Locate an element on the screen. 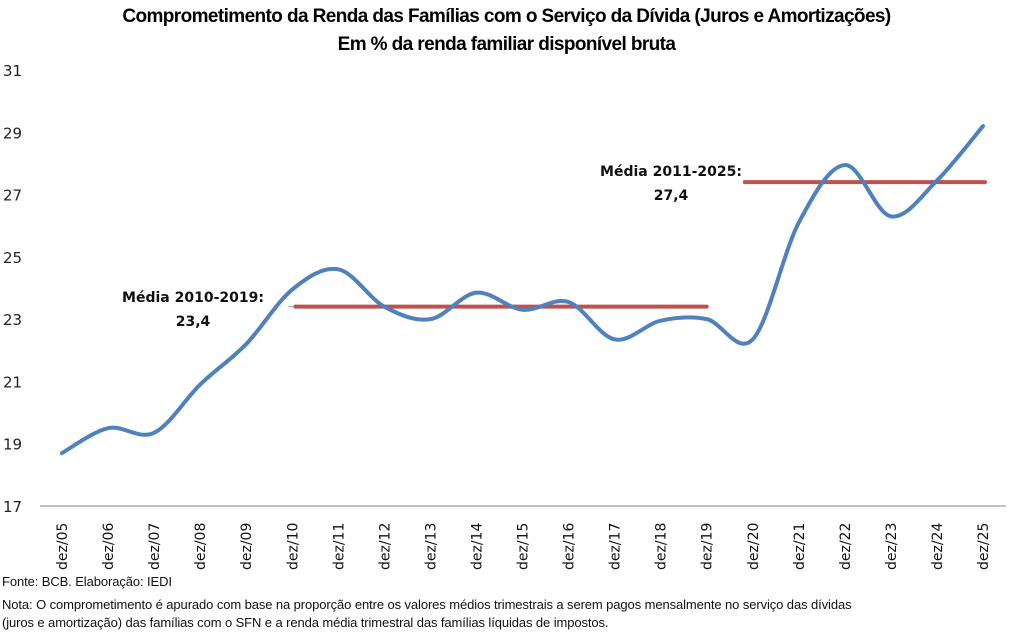 This screenshot has width=1013, height=632. x-tick-label: dez/07 is located at coordinates (155, 546).